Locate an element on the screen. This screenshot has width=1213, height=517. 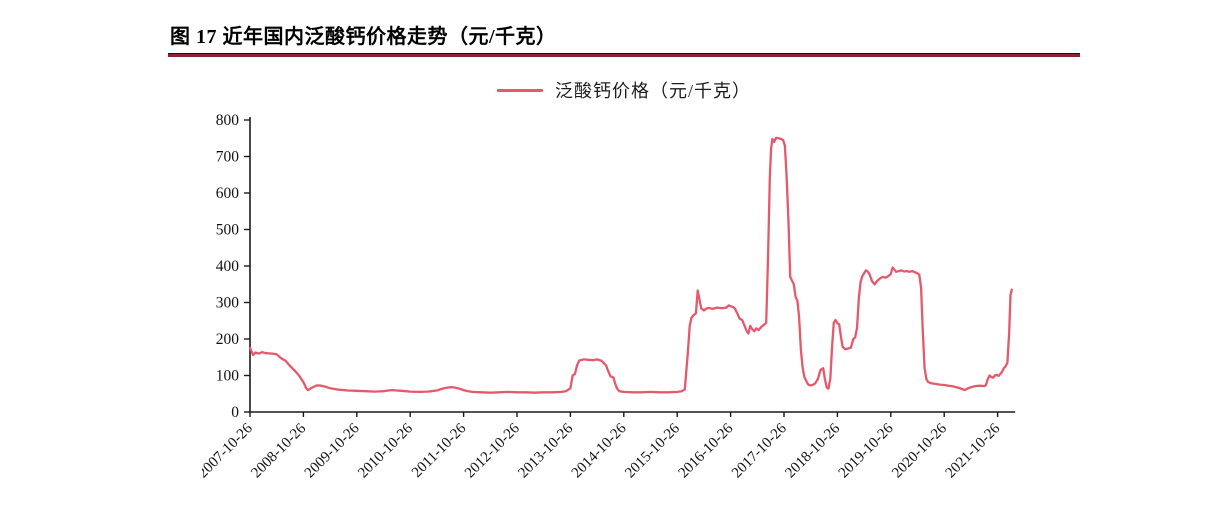
y-axis-tick-label: 700 is located at coordinates (228, 157).